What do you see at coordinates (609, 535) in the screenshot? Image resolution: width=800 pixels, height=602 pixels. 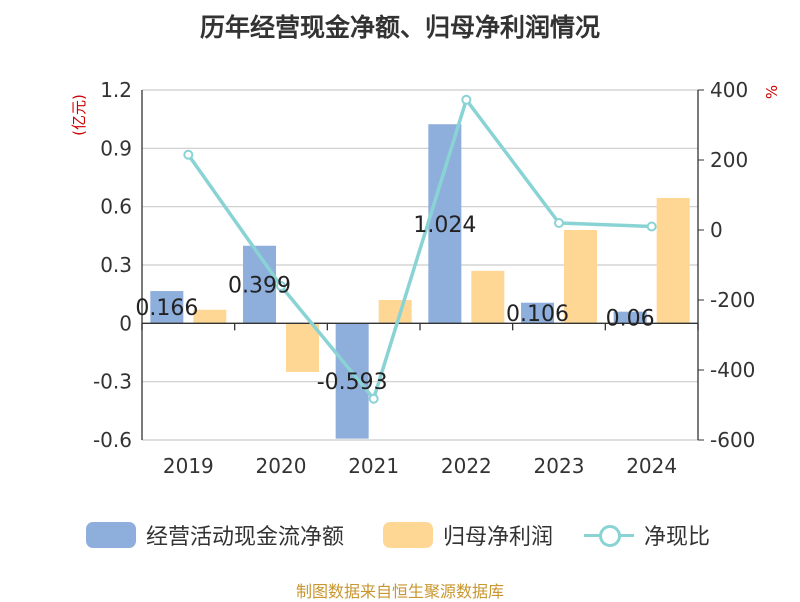 I see `legend-line-ratio-icon` at bounding box center [609, 535].